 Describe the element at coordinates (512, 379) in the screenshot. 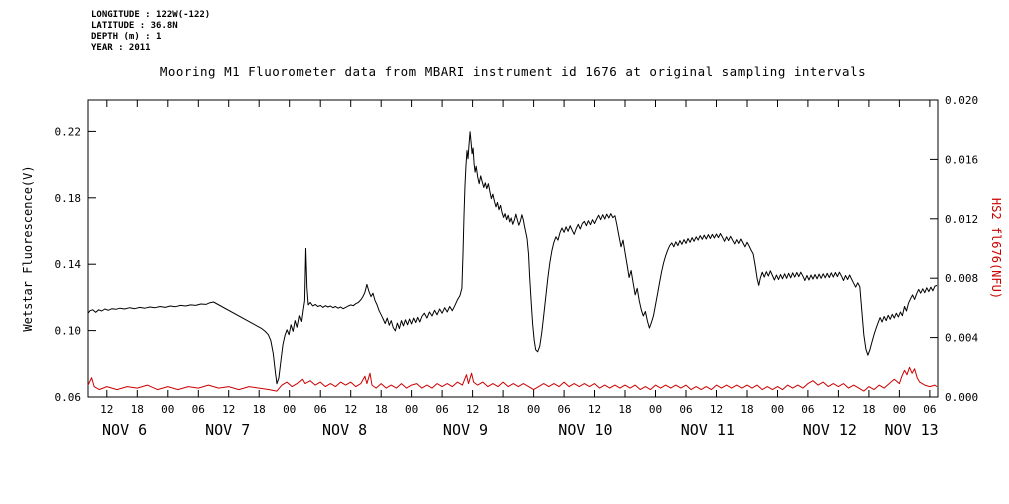

I see `series-hs2-fl676-nfu` at that location.